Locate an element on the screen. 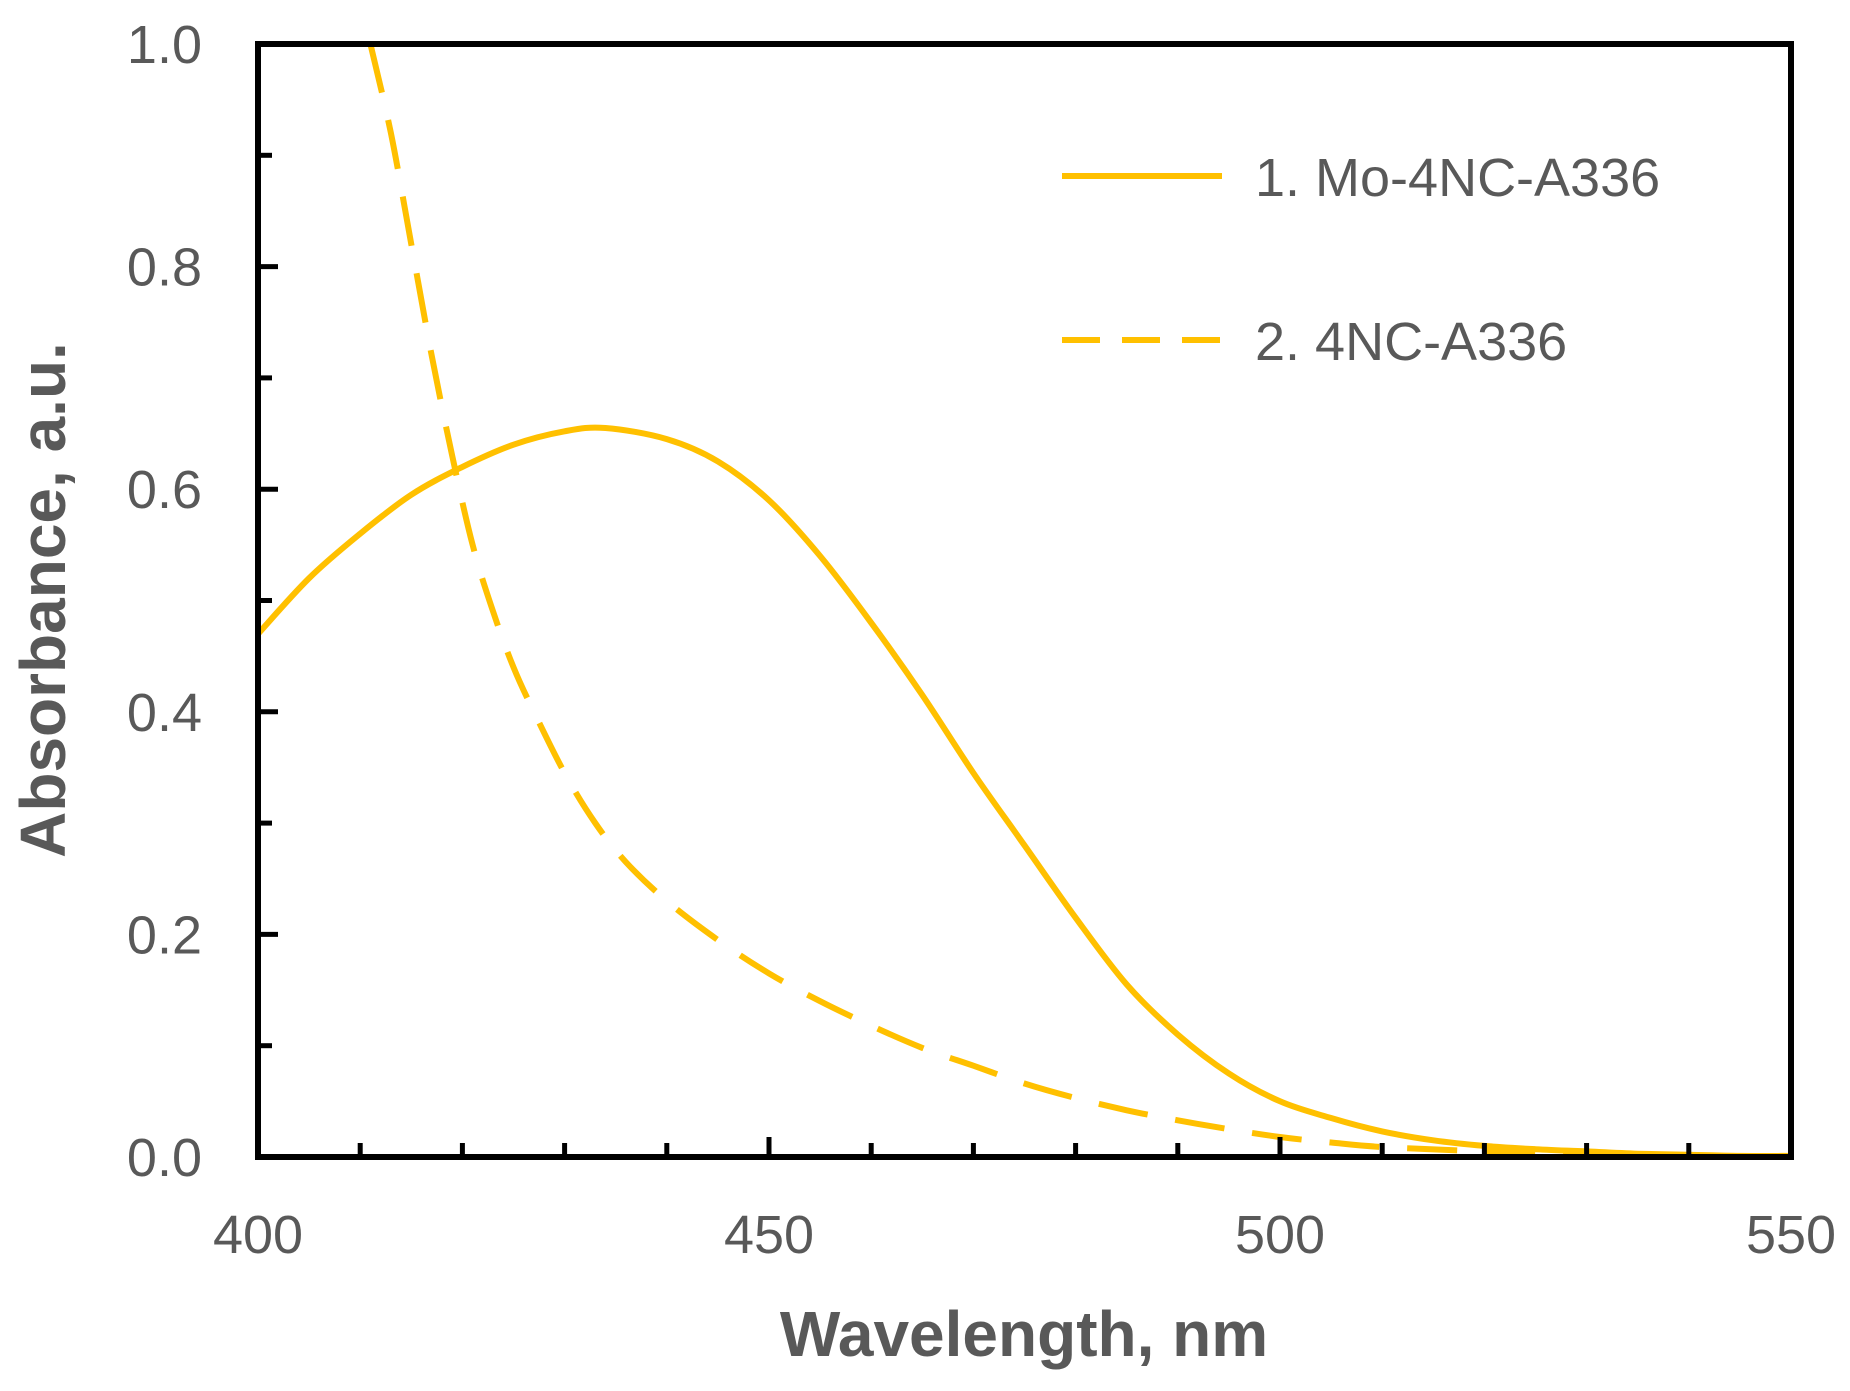  x-axis-title: Wavelength, nm is located at coordinates (1024, 1334).